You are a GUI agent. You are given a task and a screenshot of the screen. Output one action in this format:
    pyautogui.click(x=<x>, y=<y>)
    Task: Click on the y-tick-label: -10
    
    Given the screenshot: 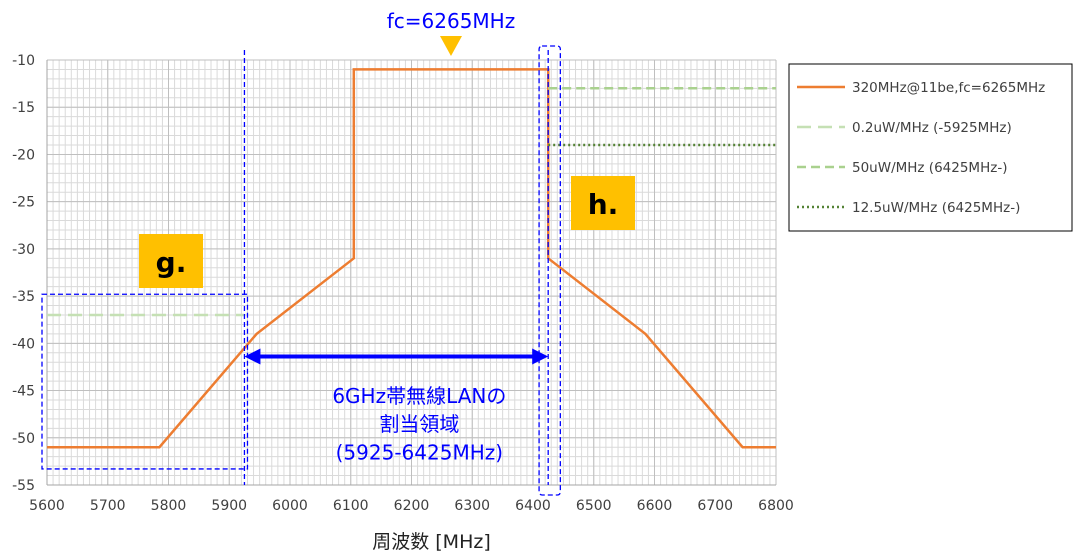 What is the action you would take?
    pyautogui.click(x=23, y=61)
    